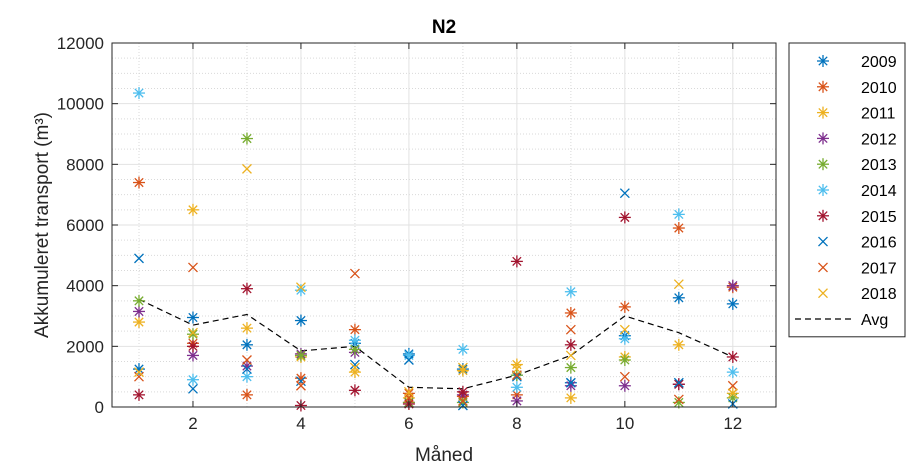  I want to click on point-2015-m3, so click(246, 288).